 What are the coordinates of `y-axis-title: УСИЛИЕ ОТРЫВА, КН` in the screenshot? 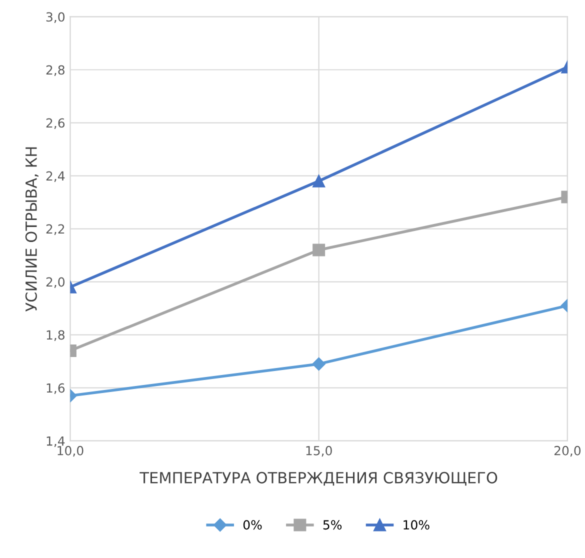 It's located at (32, 229).